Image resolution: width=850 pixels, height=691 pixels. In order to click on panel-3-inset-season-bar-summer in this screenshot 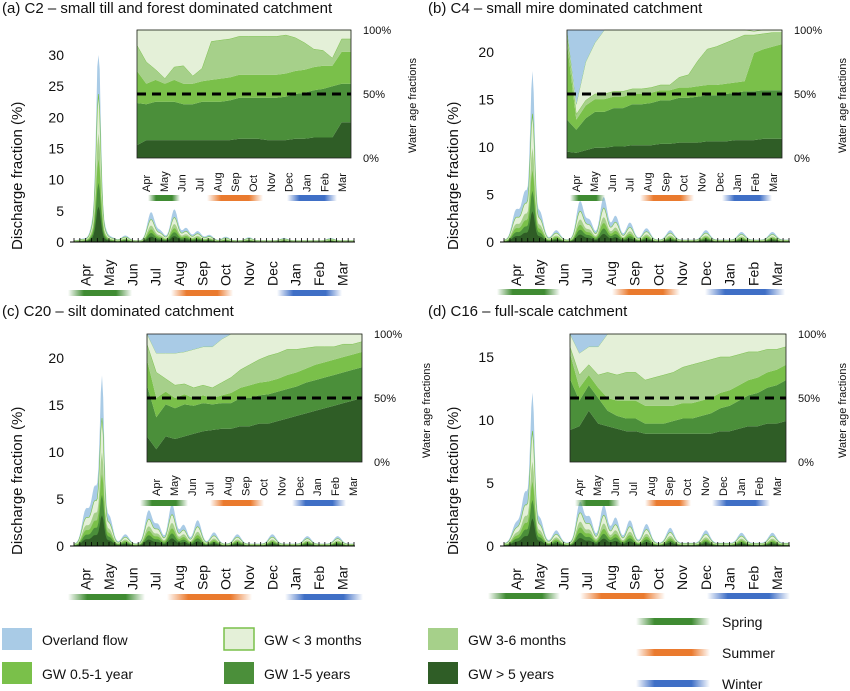, I will do `click(668, 503)`.